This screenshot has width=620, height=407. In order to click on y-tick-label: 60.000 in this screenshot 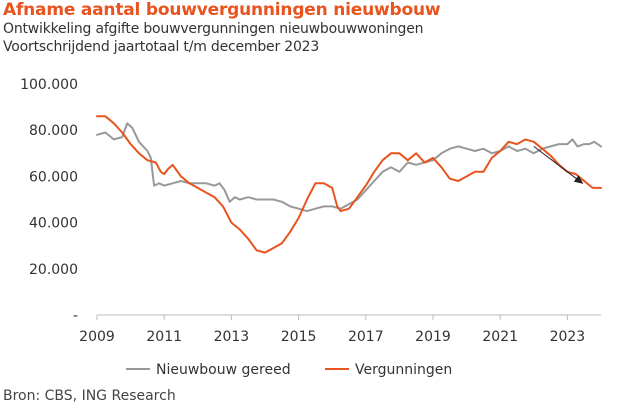, I will do `click(53, 177)`.